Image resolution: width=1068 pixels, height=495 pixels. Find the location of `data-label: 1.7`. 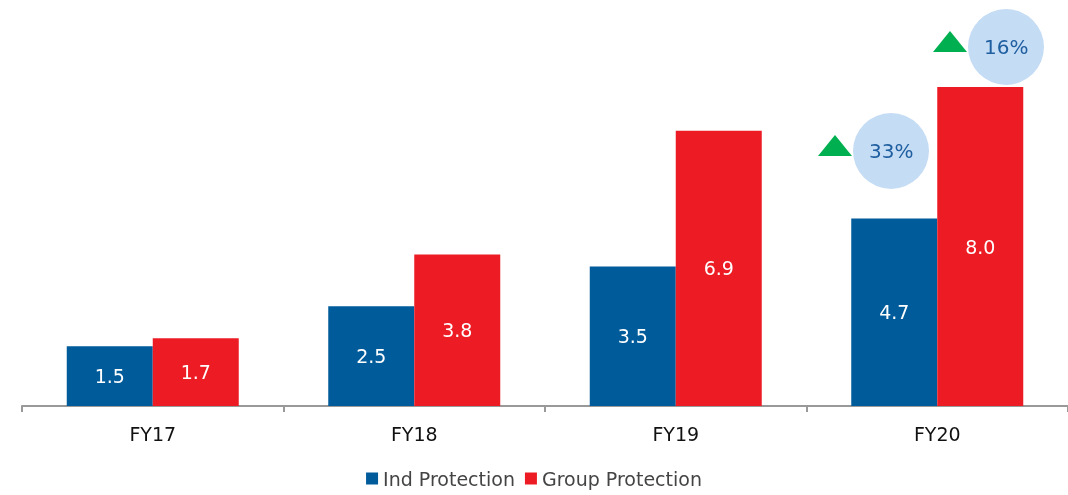

data-label: 1.7 is located at coordinates (195, 372).